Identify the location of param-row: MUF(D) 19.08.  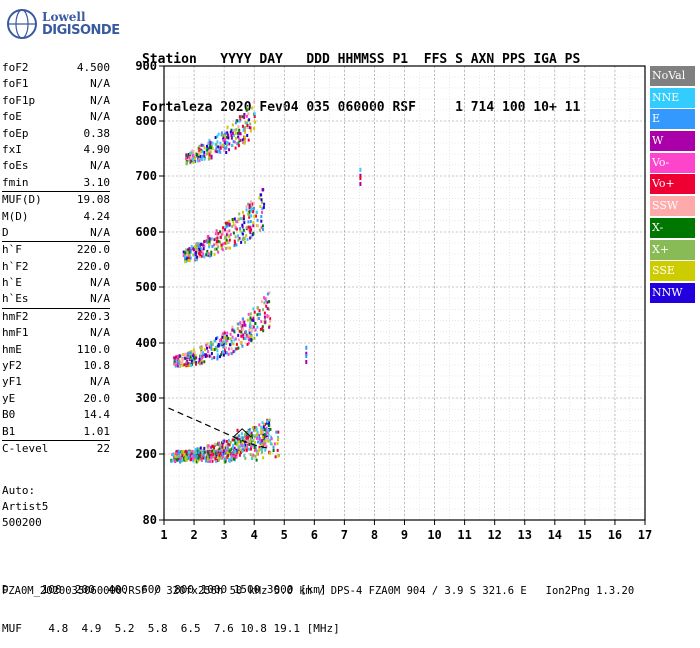
(56, 200).